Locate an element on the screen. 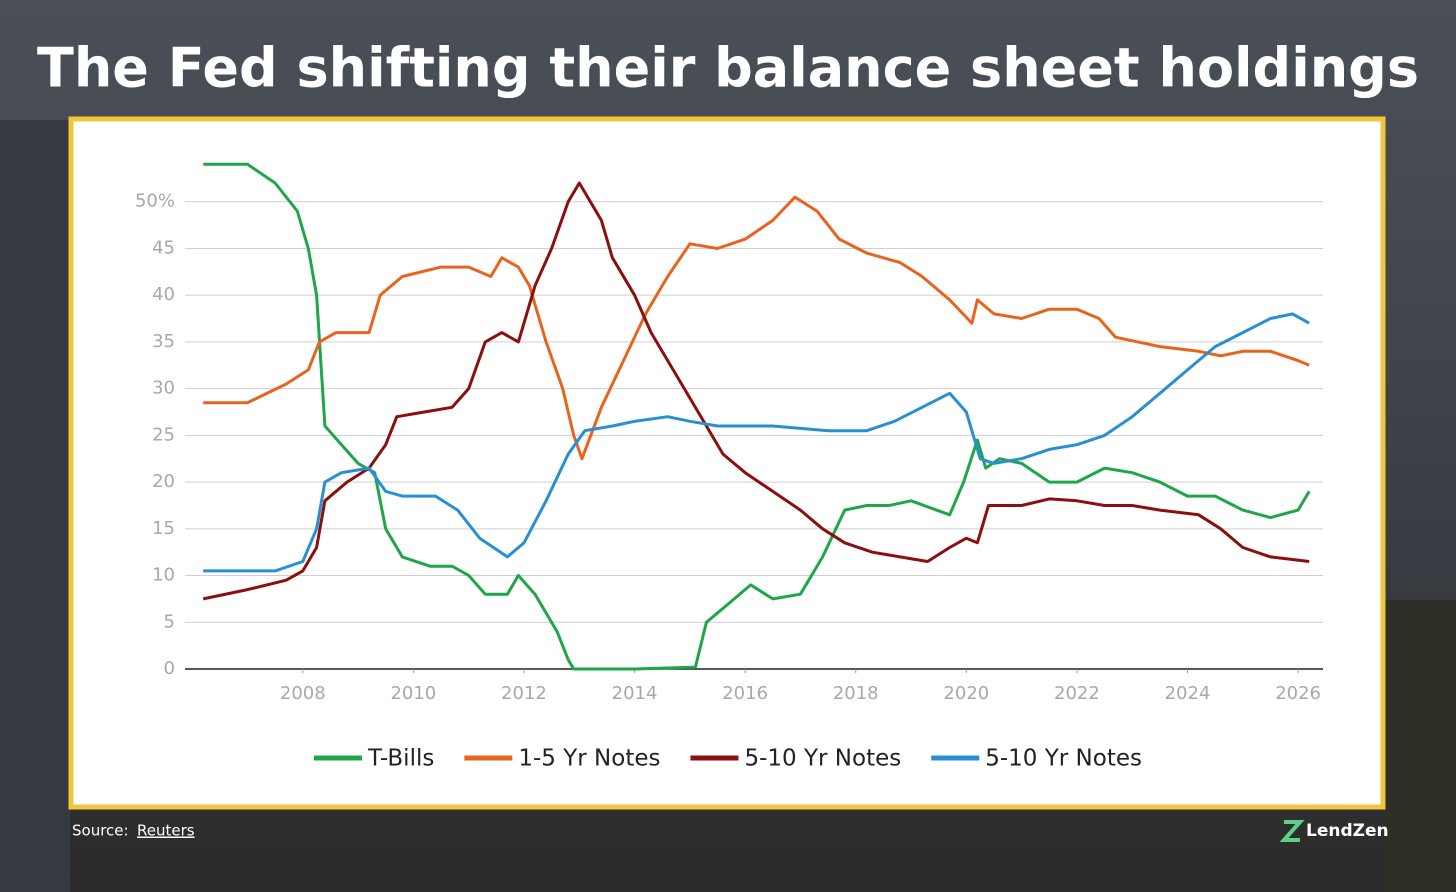  x-tick-label: 2010 is located at coordinates (413, 693).